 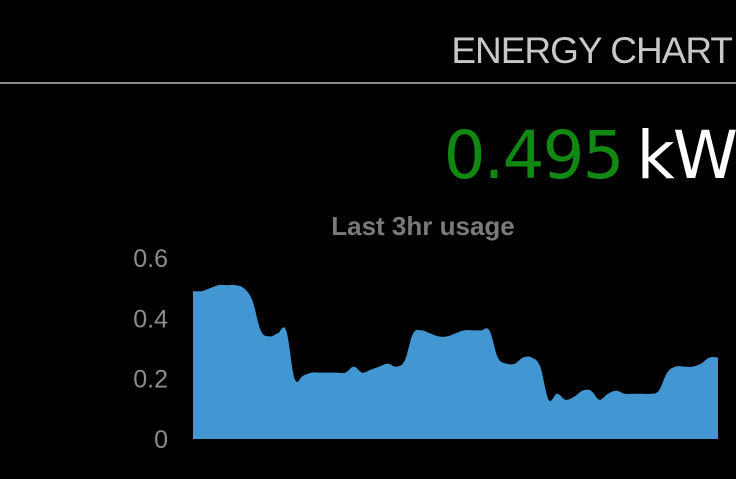 I want to click on y-axis-ticks: 0 0.2 0.4 0.6, so click(x=150, y=349).